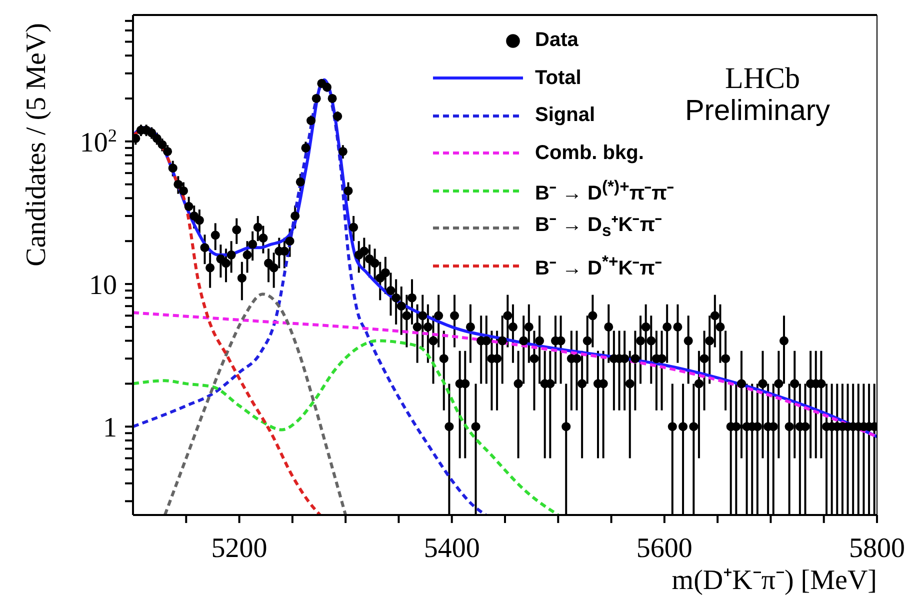 This screenshot has height=612, width=916. What do you see at coordinates (452, 548) in the screenshot?
I see `x-tick-label: 5400` at bounding box center [452, 548].